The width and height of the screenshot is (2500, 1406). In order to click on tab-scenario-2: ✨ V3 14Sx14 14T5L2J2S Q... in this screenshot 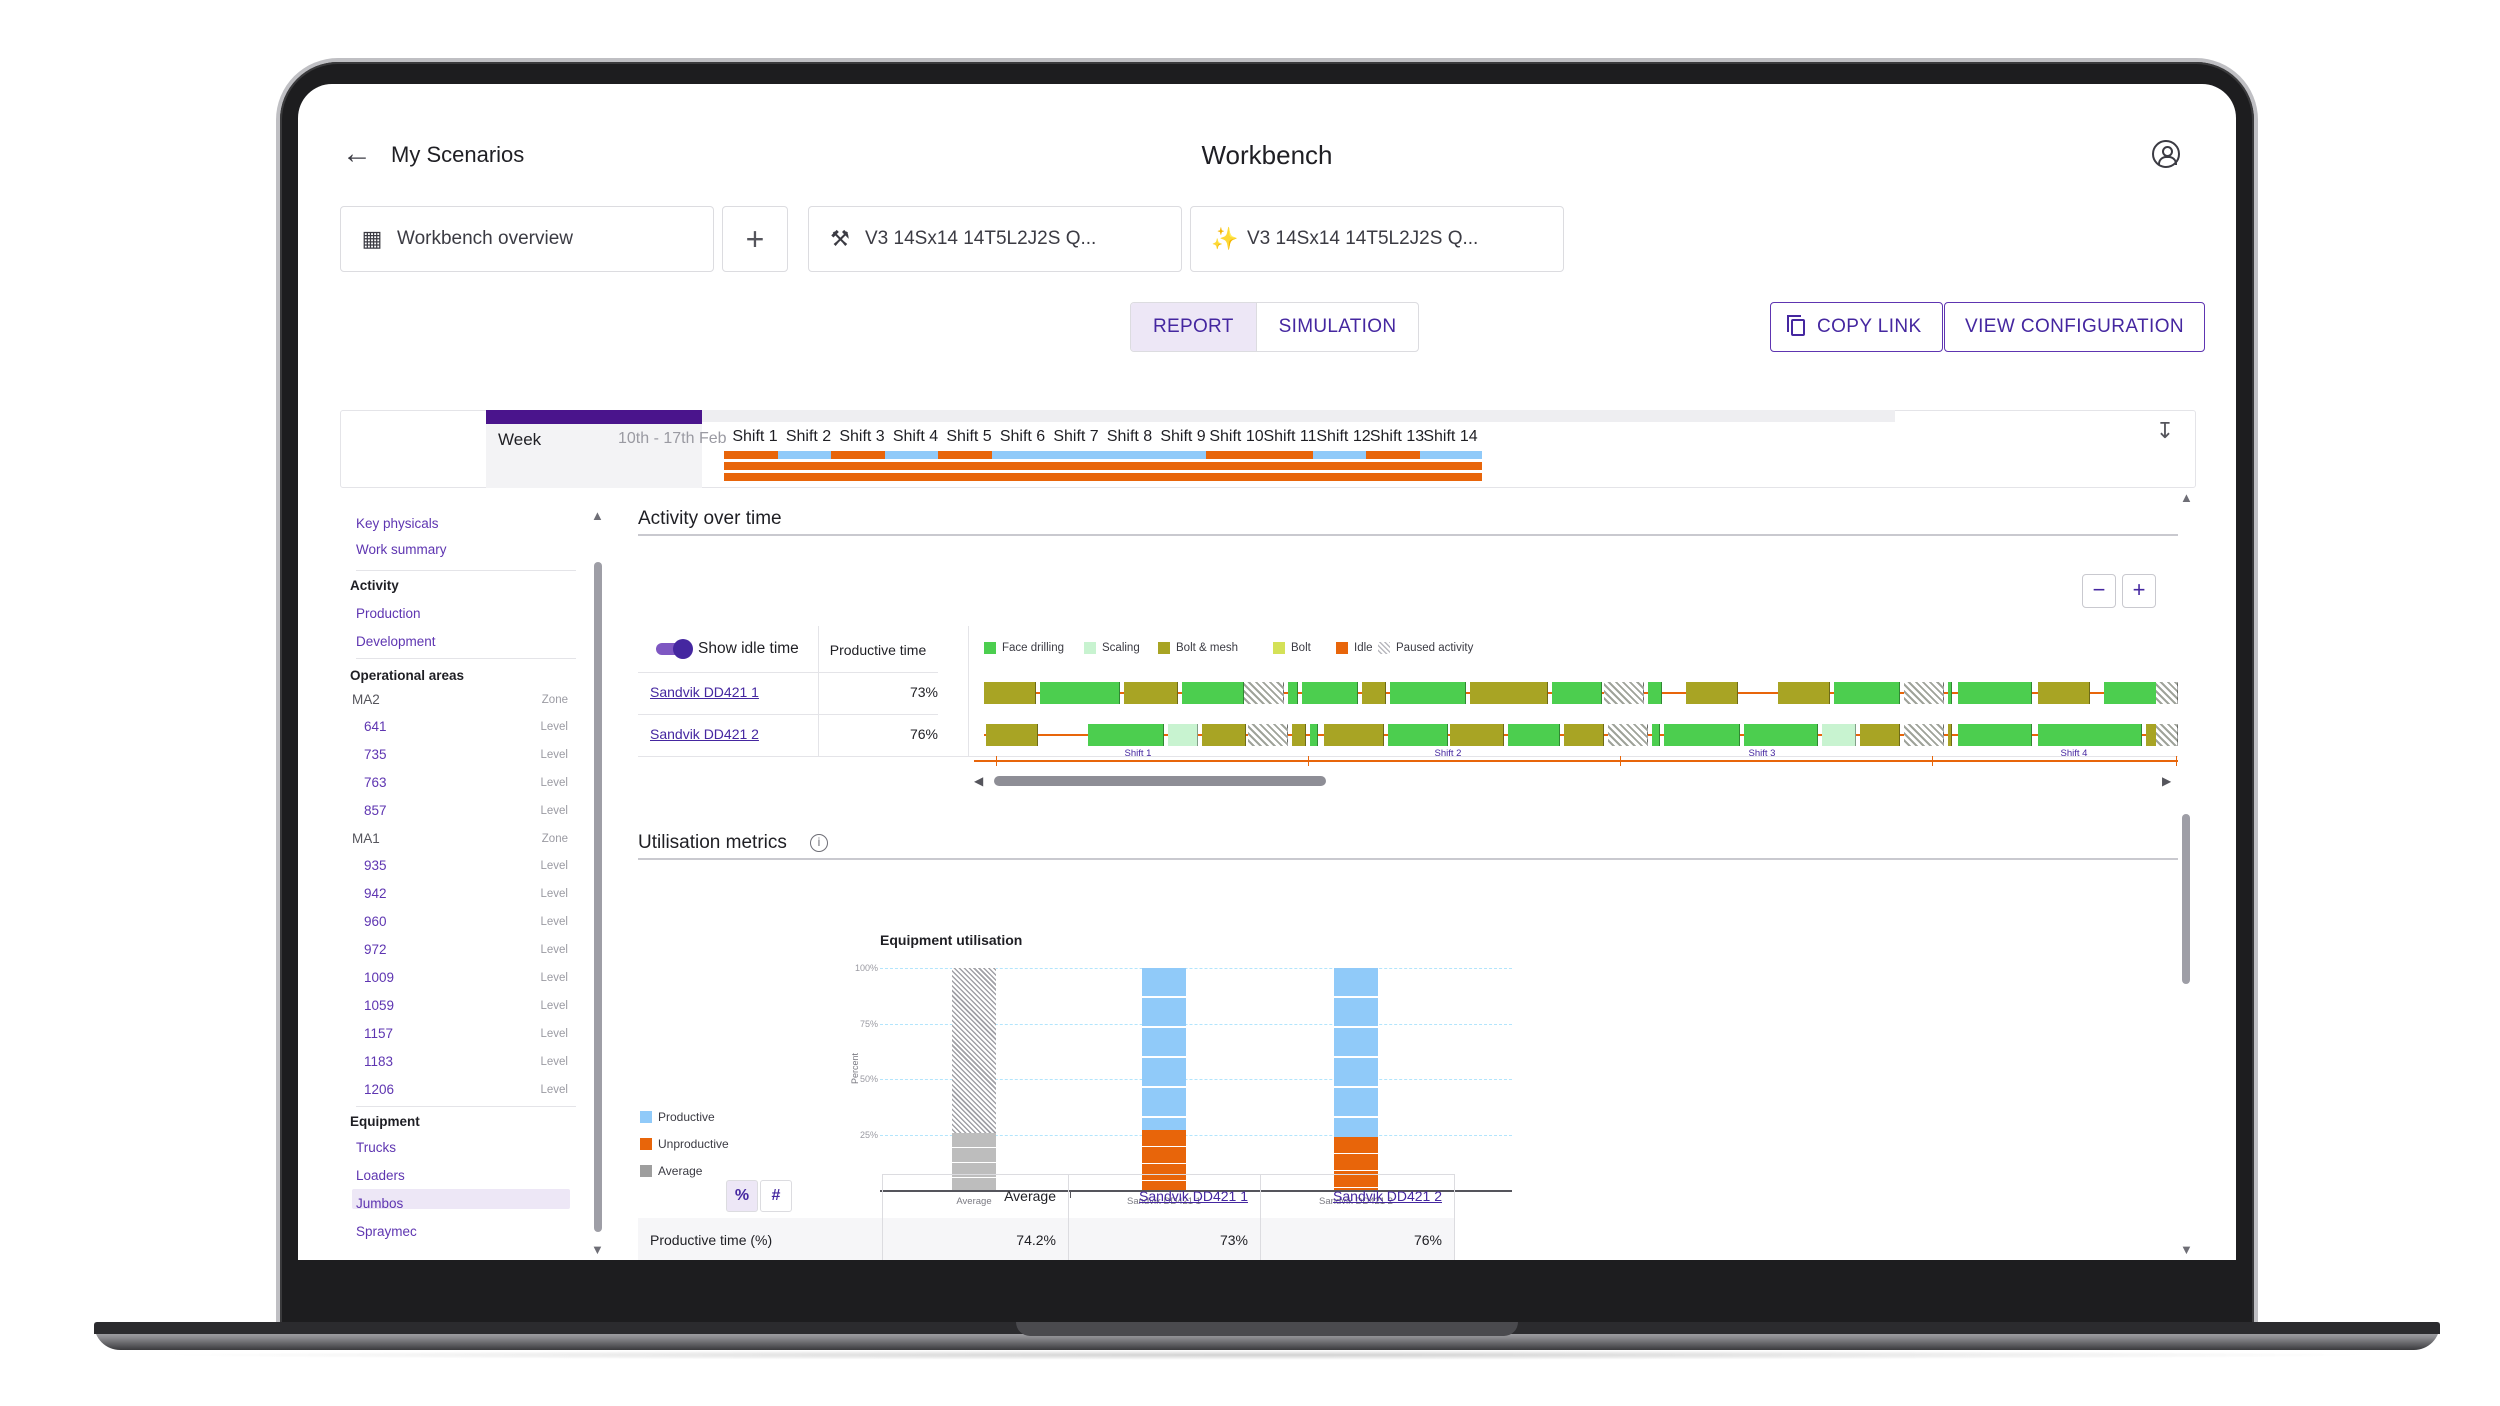, I will do `click(1377, 239)`.